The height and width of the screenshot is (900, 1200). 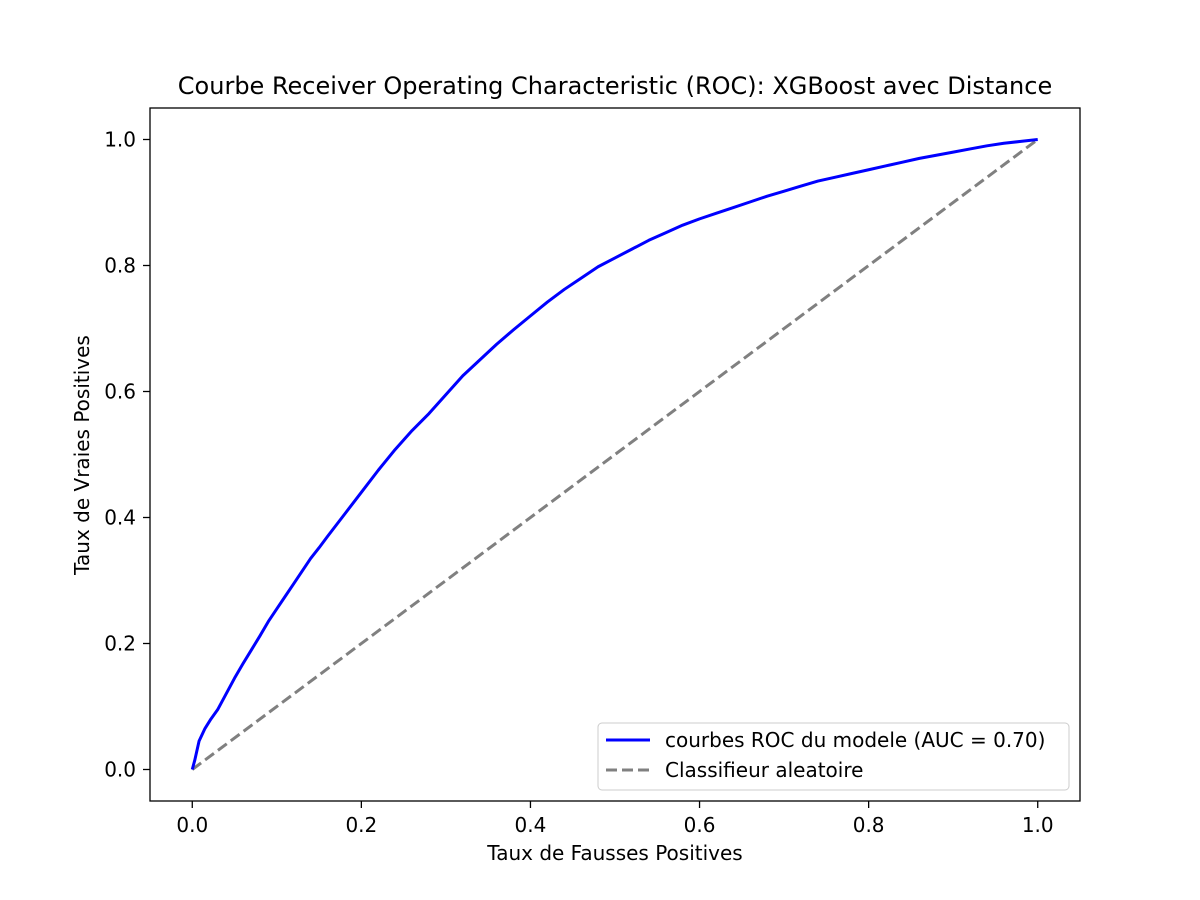 I want to click on x-tick-label: 0.0, so click(x=192, y=825).